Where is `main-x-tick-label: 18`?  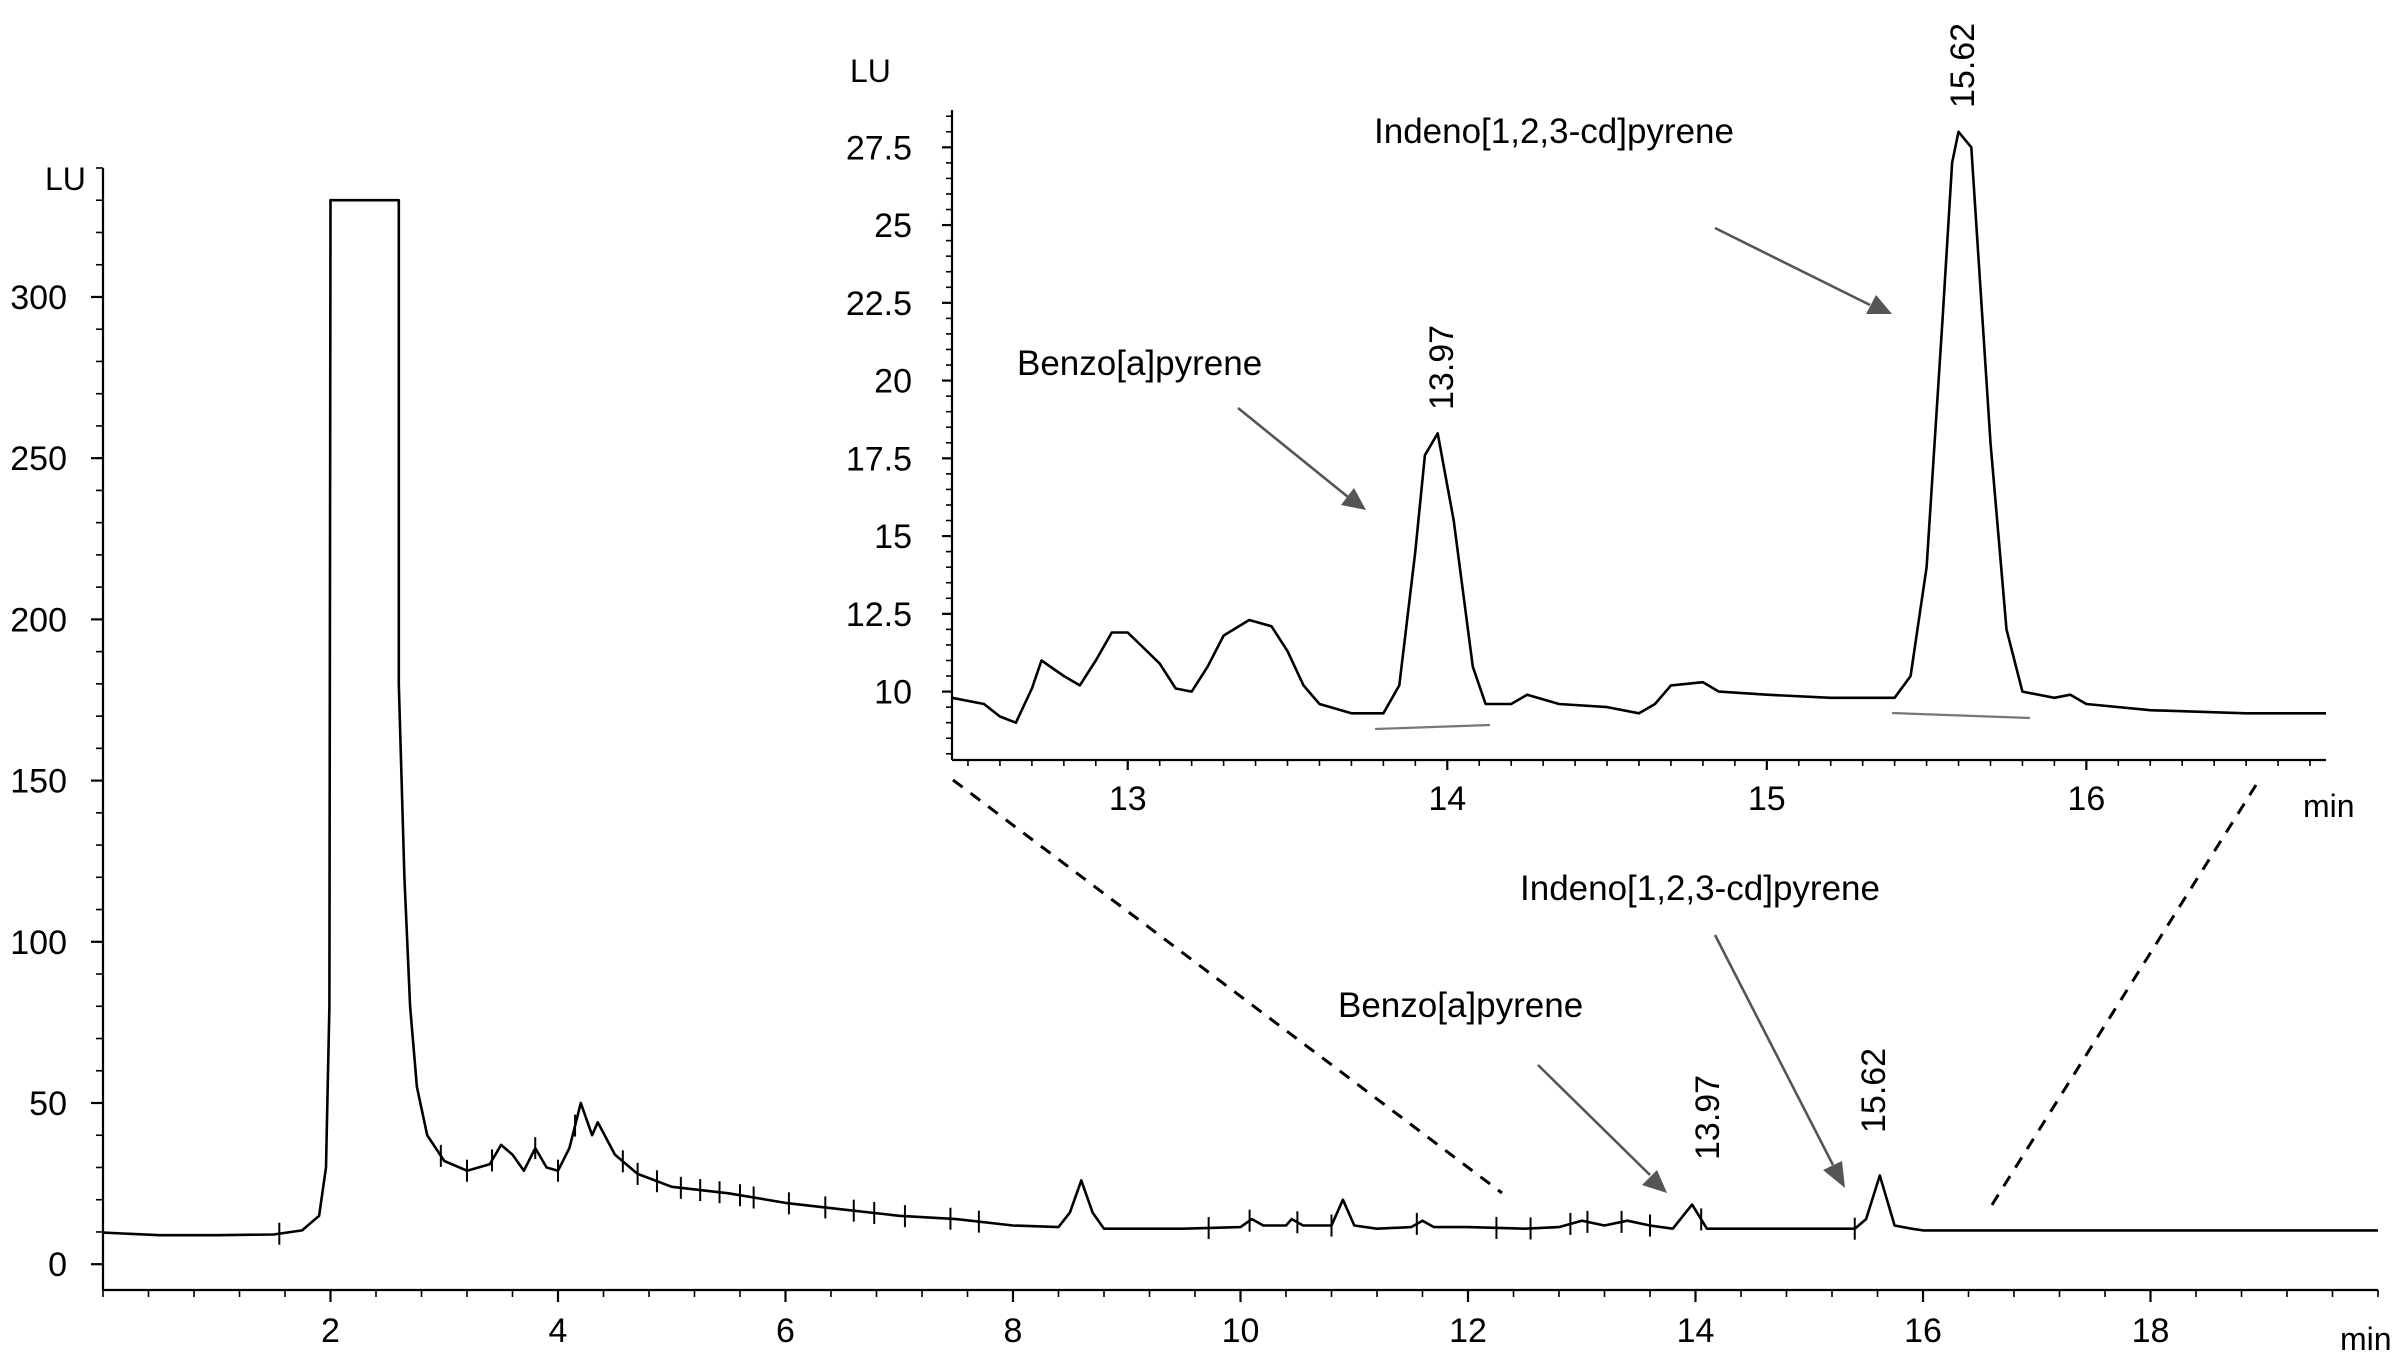 main-x-tick-label: 18 is located at coordinates (2151, 1331).